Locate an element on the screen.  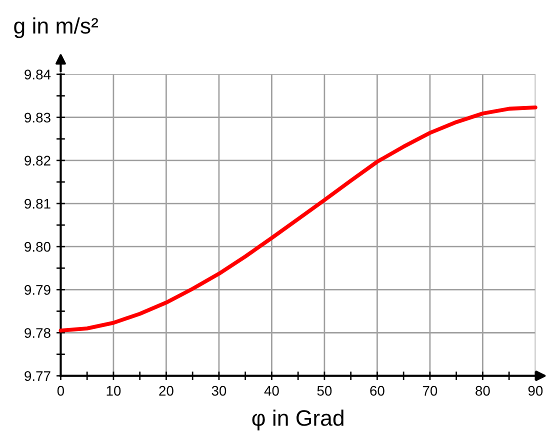
y-tick-label: 9.78 is located at coordinates (37, 333).